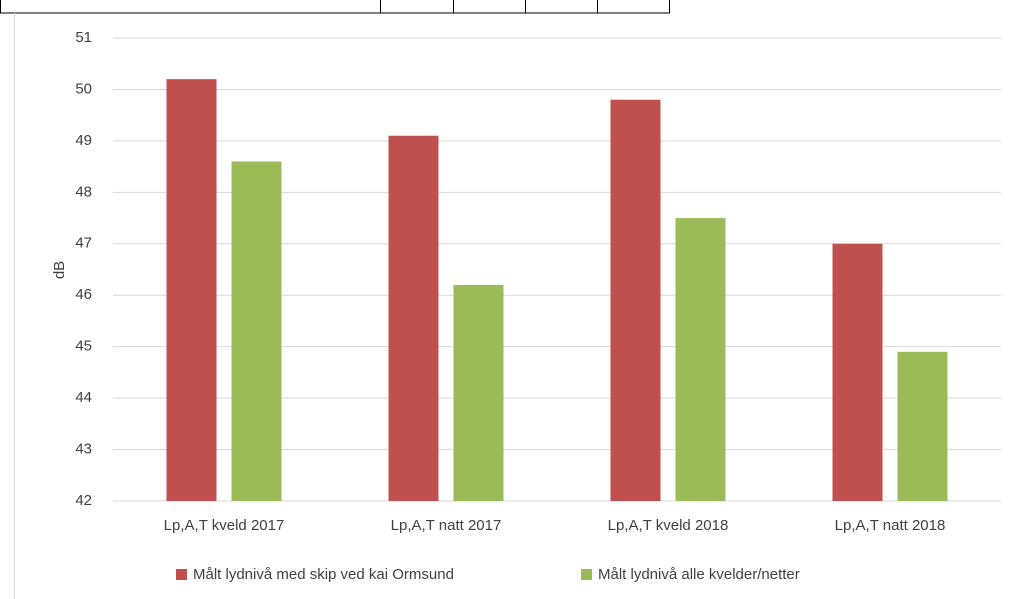 This screenshot has height=599, width=1012. What do you see at coordinates (83, 88) in the screenshot?
I see `y-tick-label: 50` at bounding box center [83, 88].